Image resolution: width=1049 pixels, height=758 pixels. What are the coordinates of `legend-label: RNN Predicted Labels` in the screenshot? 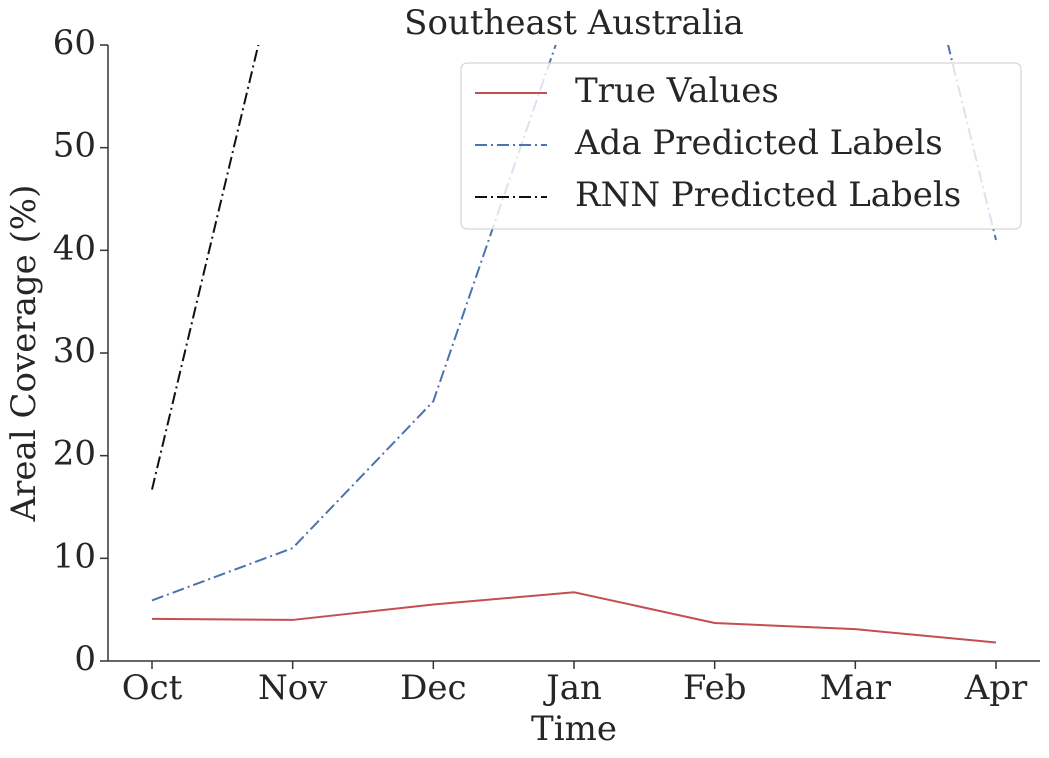 It's located at (768, 195).